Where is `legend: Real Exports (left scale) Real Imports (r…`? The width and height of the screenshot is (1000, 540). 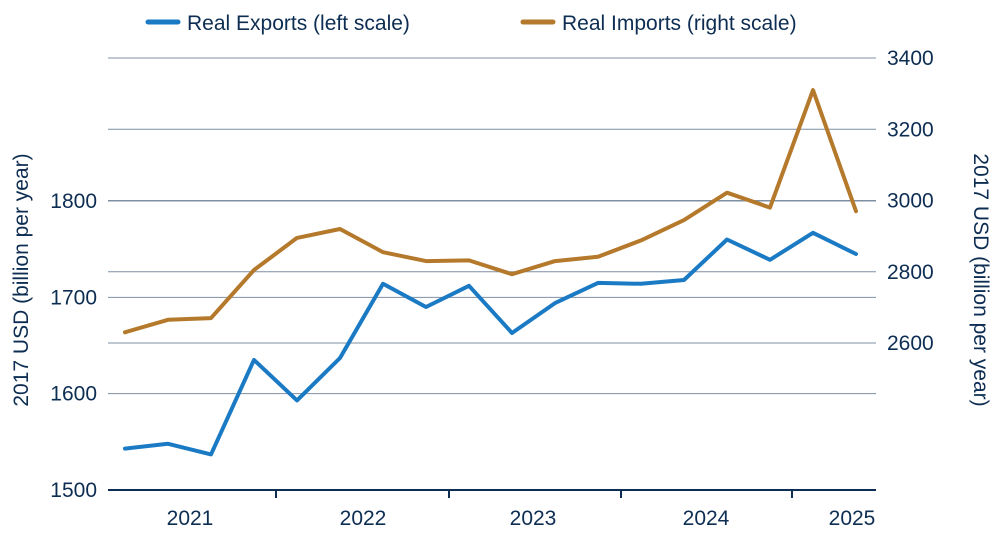 legend: Real Exports (left scale) Real Imports (r… is located at coordinates (471, 23).